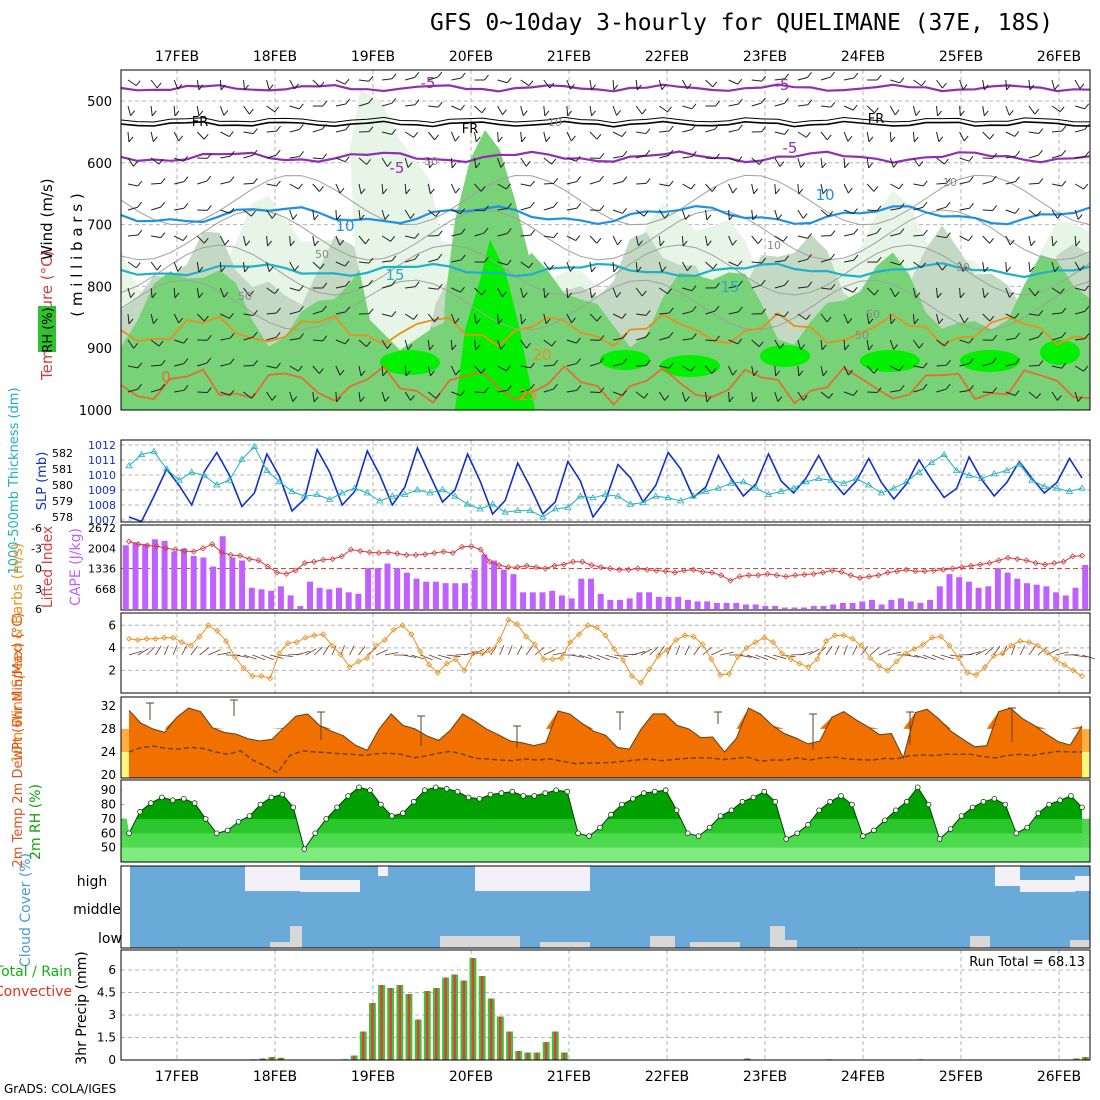 This screenshot has width=1100, height=1100. Describe the element at coordinates (108, 729) in the screenshot. I see `temp-tick-label: 28` at that location.